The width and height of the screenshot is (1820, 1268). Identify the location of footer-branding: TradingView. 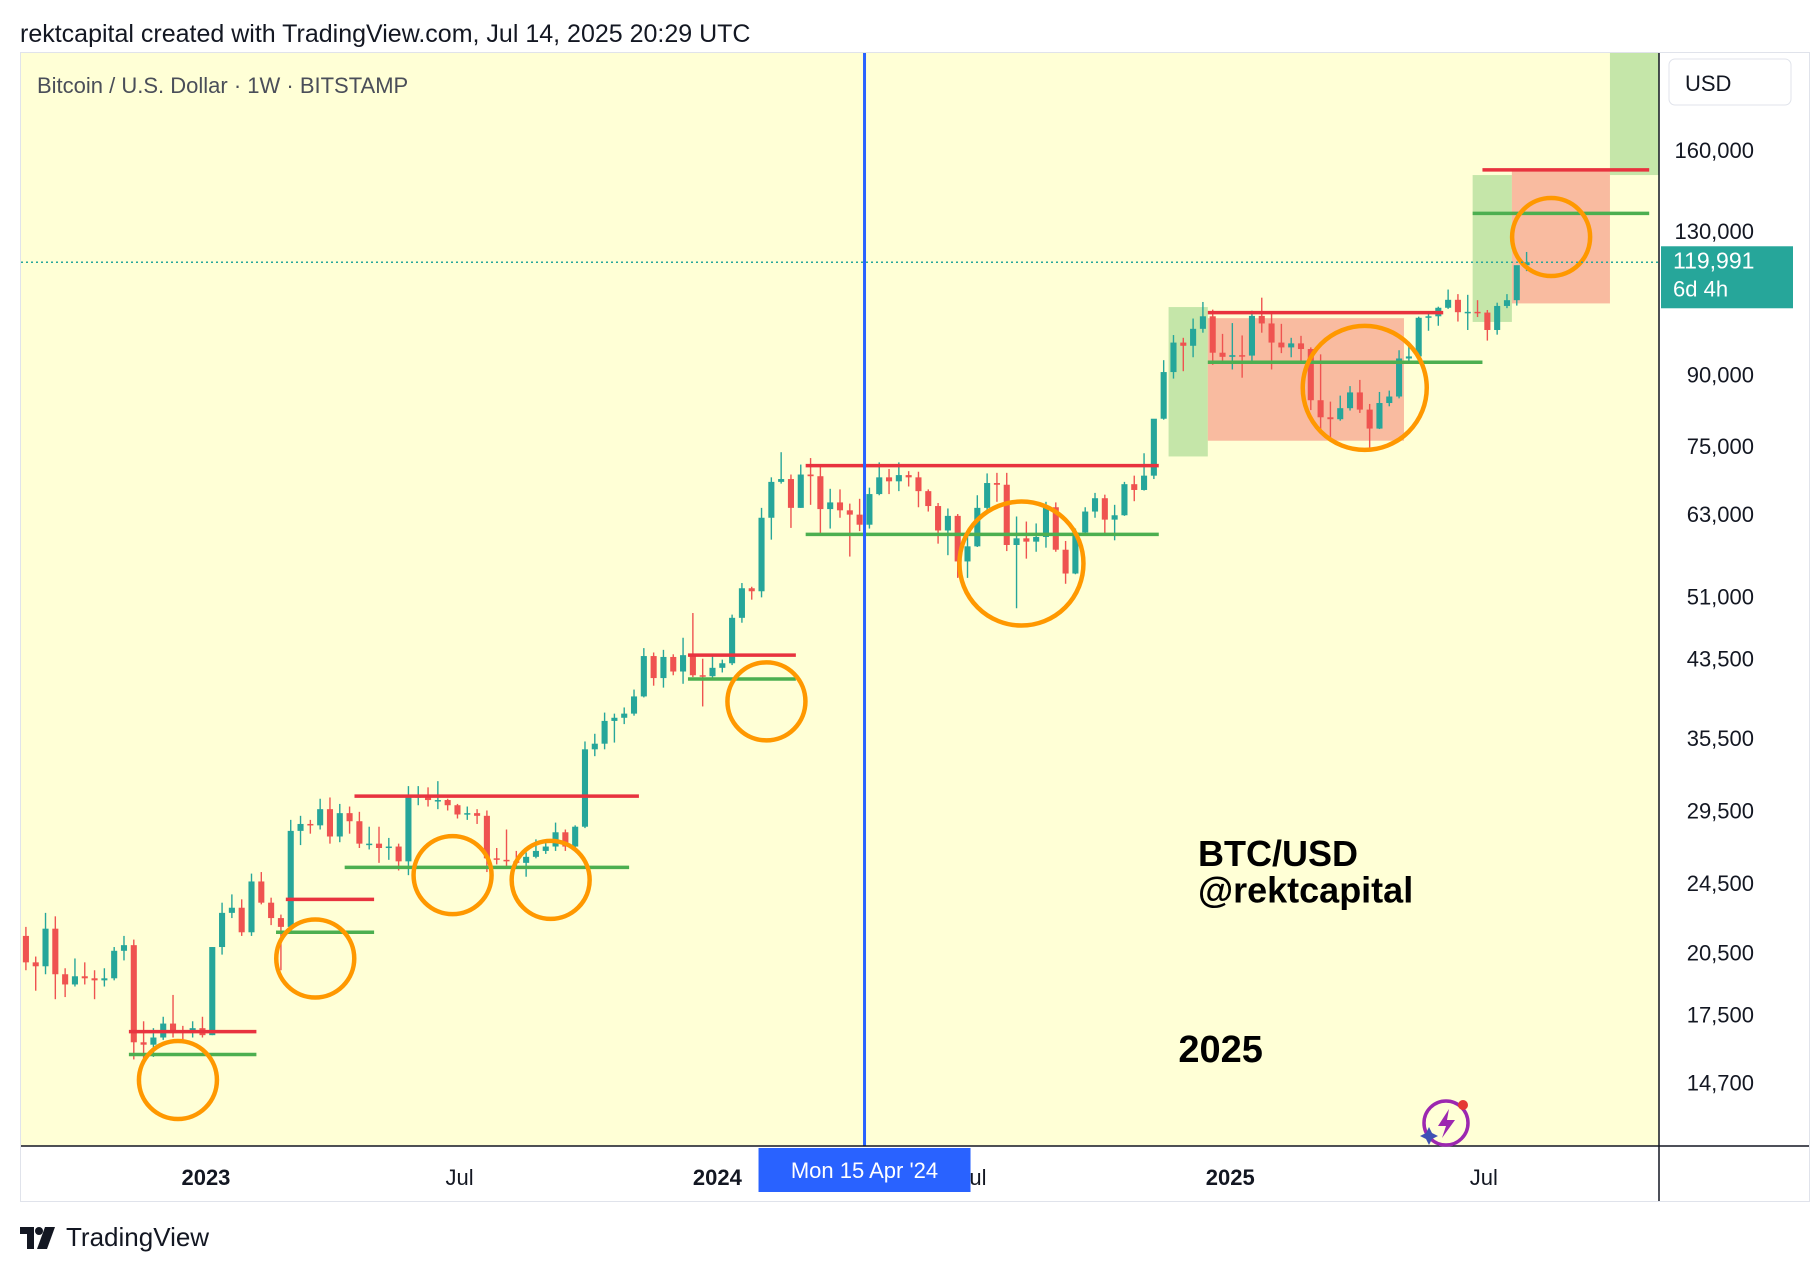
(114, 1237).